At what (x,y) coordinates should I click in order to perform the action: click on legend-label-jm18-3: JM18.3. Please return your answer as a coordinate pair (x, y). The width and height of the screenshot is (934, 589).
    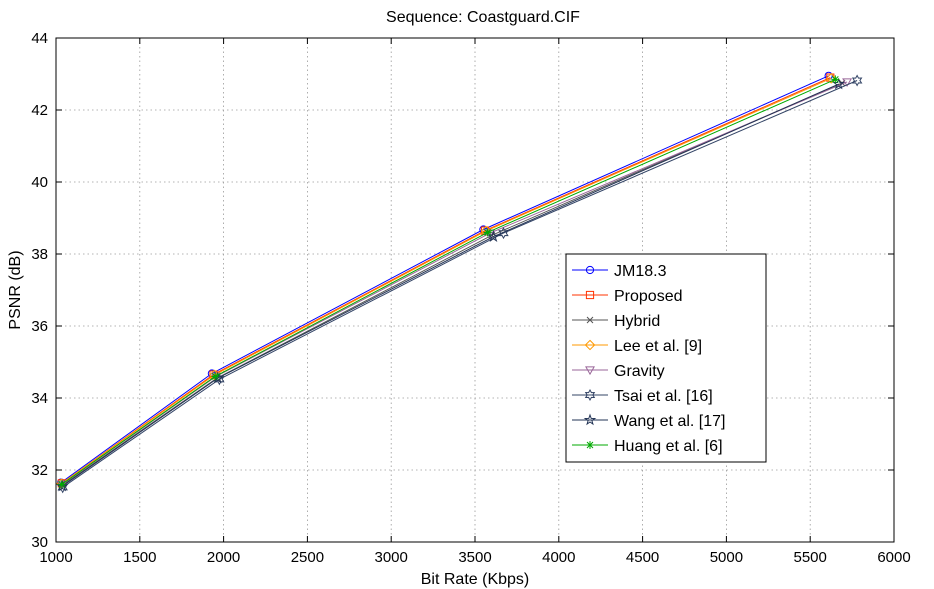
    Looking at the image, I should click on (640, 271).